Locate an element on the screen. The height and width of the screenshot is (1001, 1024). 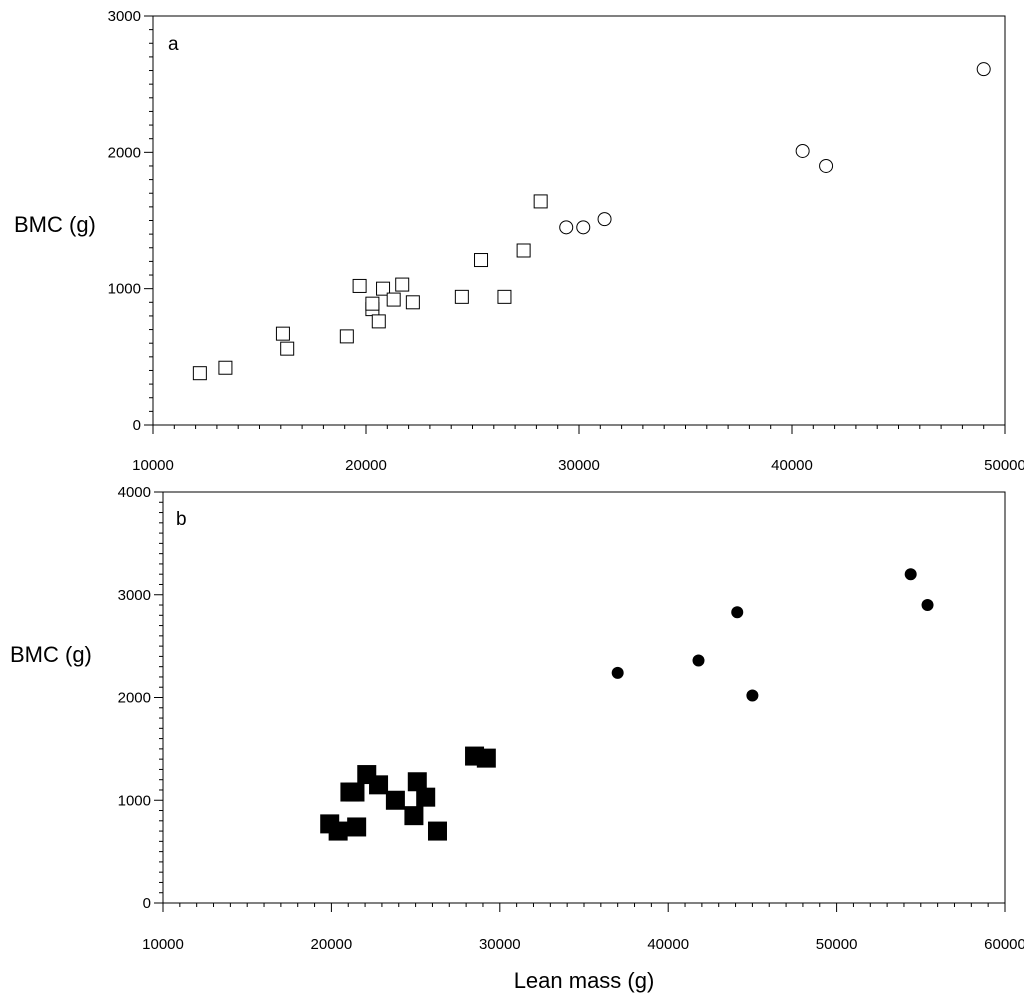
x-tick-label: 60000 is located at coordinates (1004, 944).